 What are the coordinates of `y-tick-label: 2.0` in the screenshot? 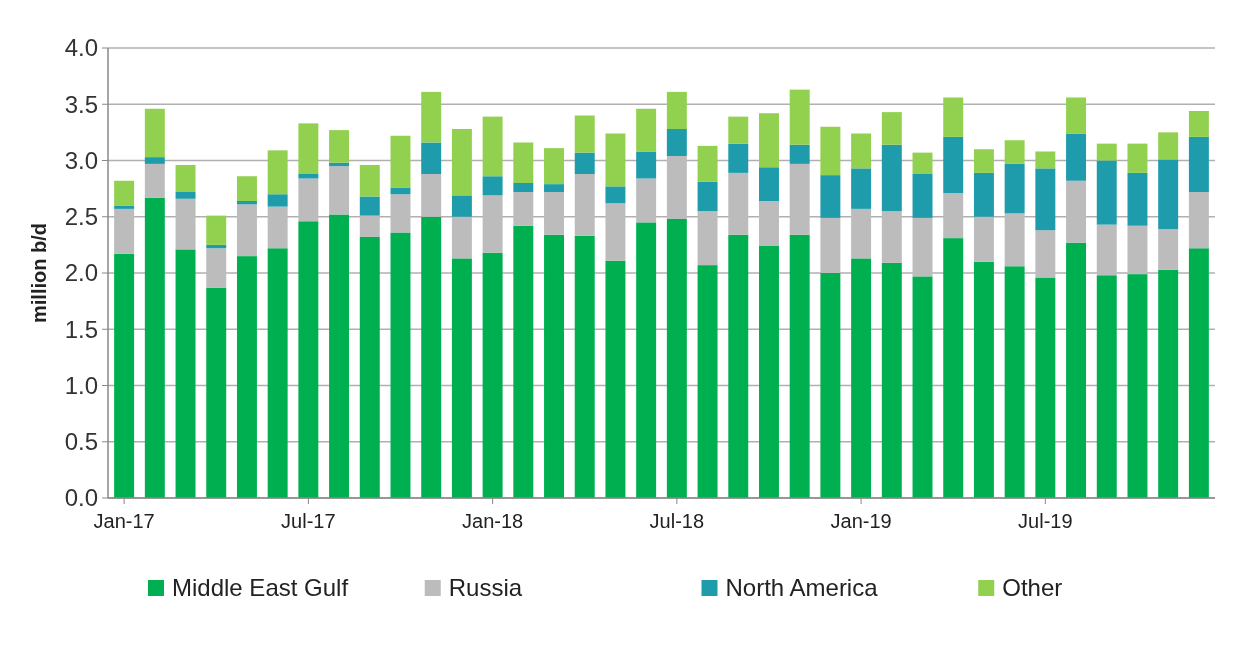 It's located at (81, 273).